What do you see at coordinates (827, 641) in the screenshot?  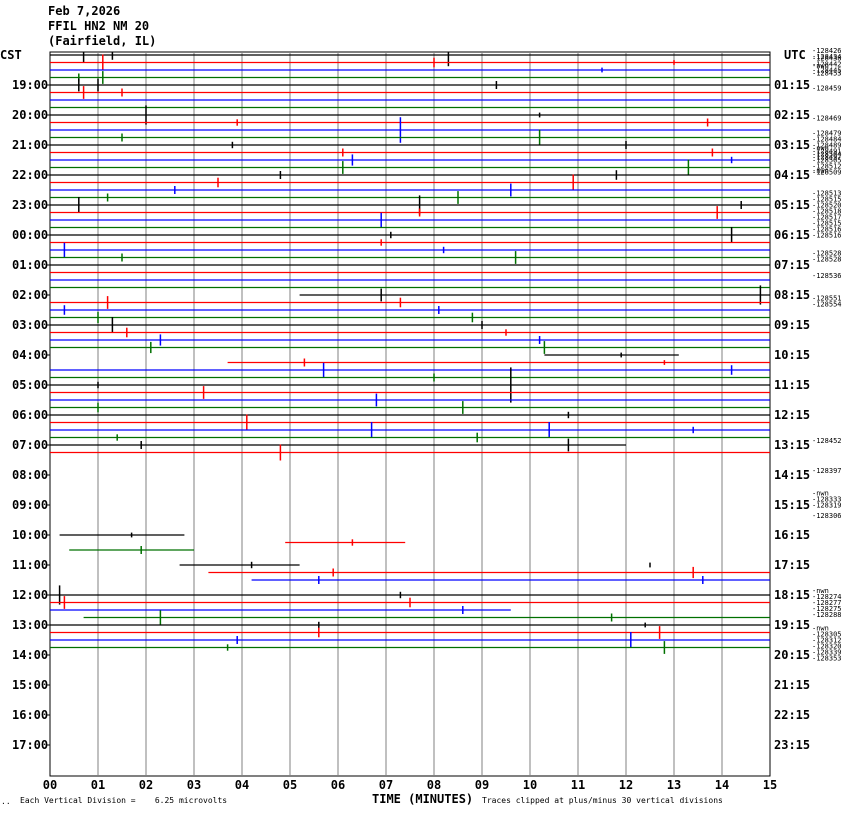 I see `right-annotation: -128312` at bounding box center [827, 641].